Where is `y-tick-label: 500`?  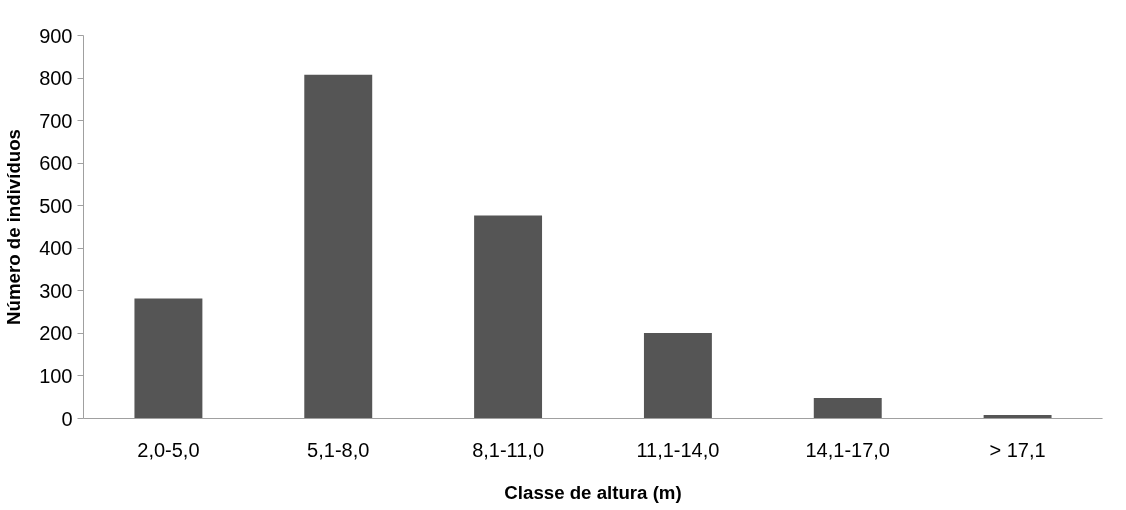
y-tick-label: 500 is located at coordinates (56, 205).